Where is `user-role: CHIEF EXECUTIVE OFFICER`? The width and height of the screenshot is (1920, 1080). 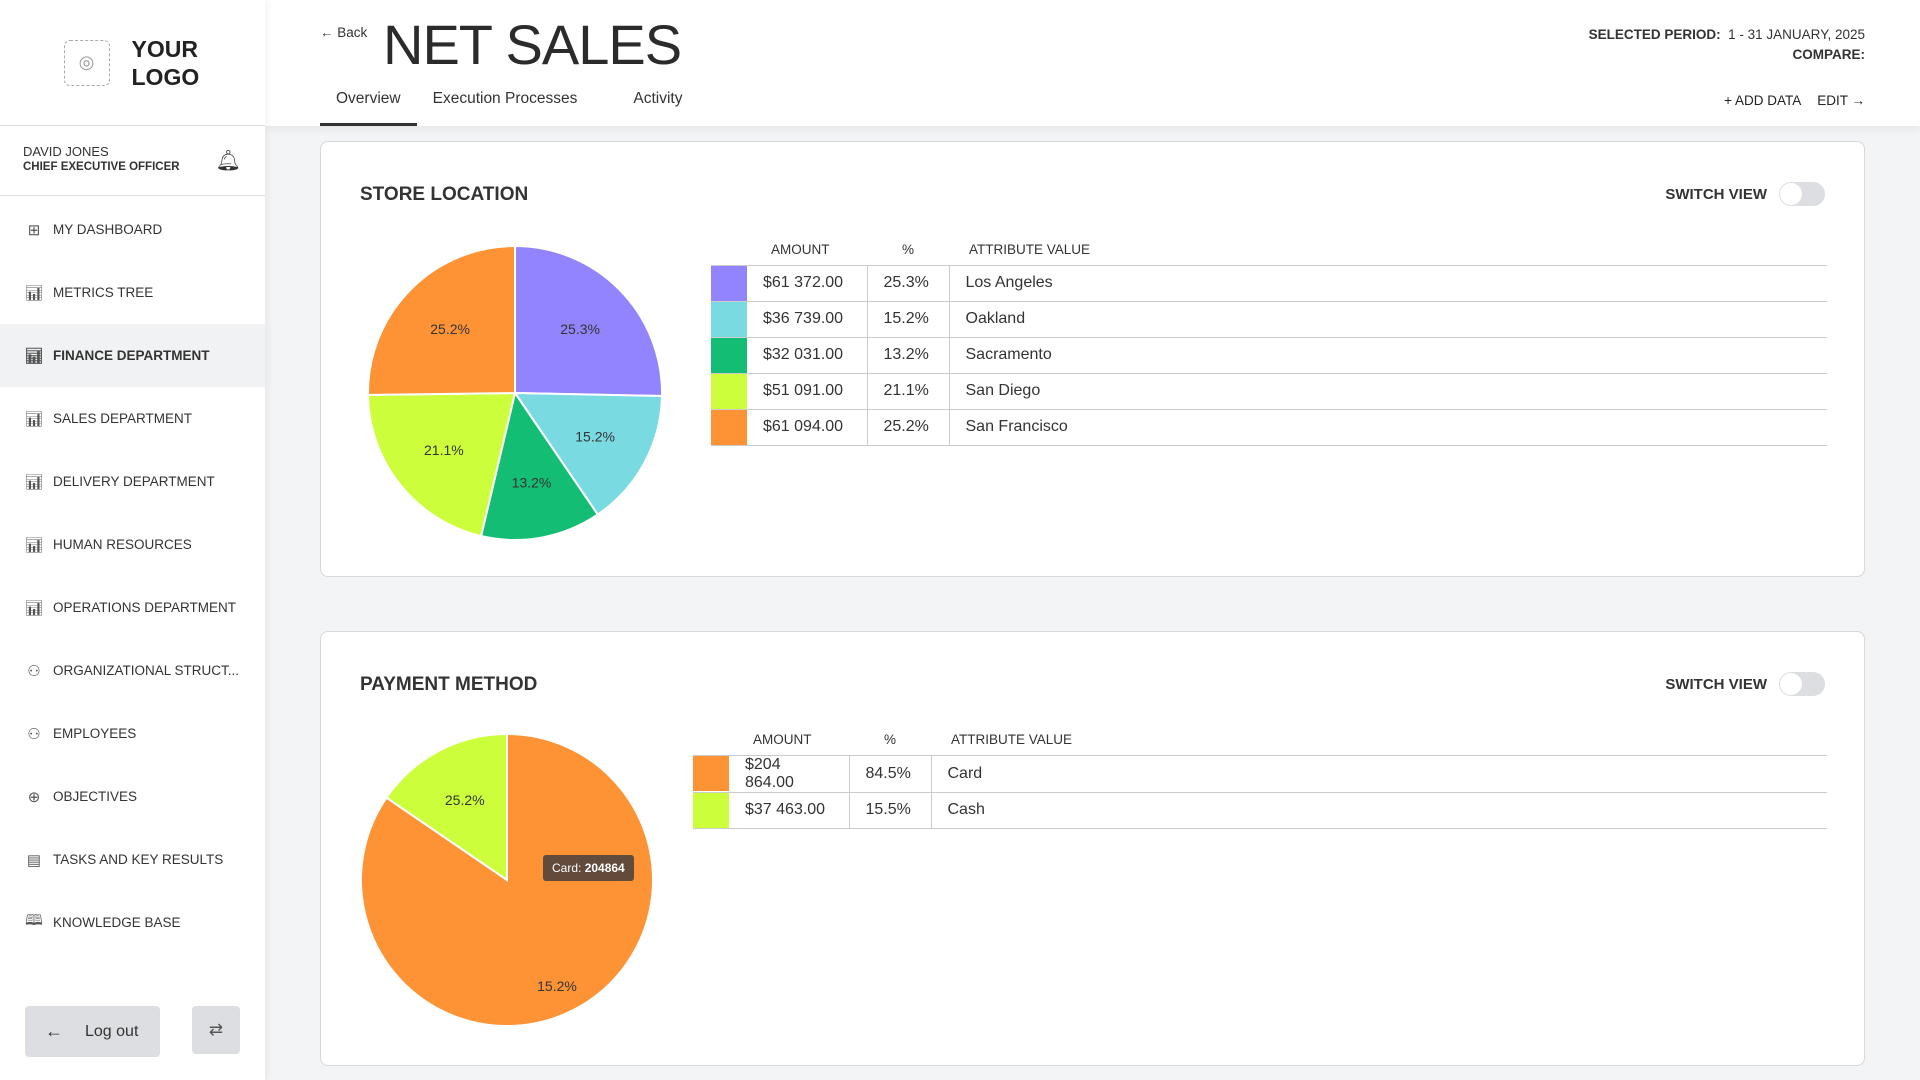
user-role: CHIEF EXECUTIVE OFFICER is located at coordinates (101, 167).